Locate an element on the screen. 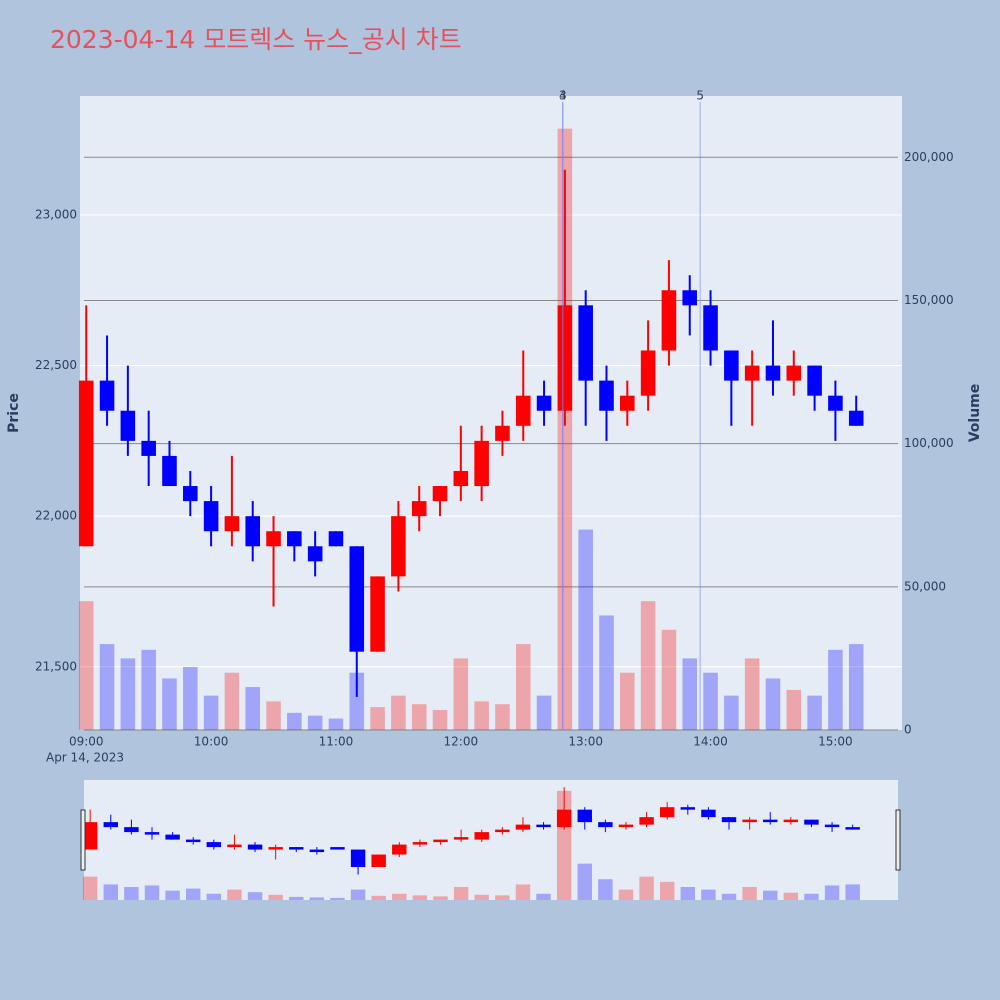 The width and height of the screenshot is (1000, 1000). y2-tick-label: 200,000 is located at coordinates (929, 157).